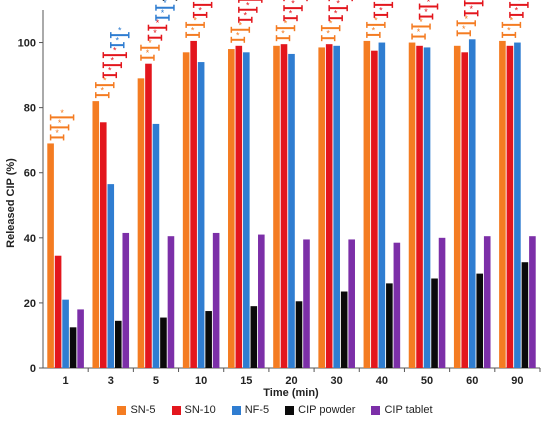  Describe the element at coordinates (27, 44) in the screenshot. I see `y-tick-label: 100` at that location.